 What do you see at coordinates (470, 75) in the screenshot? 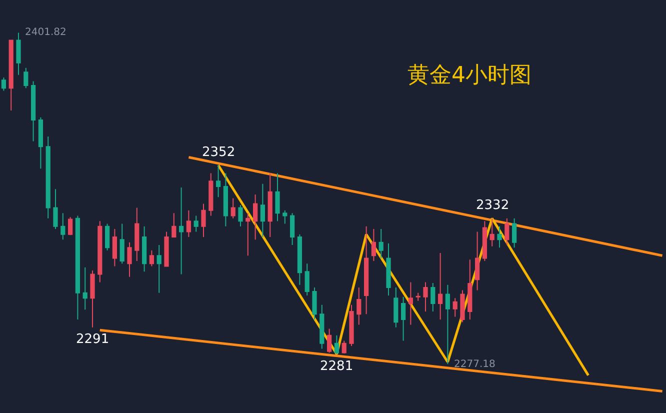
I see `text: 黄金4小时图` at bounding box center [470, 75].